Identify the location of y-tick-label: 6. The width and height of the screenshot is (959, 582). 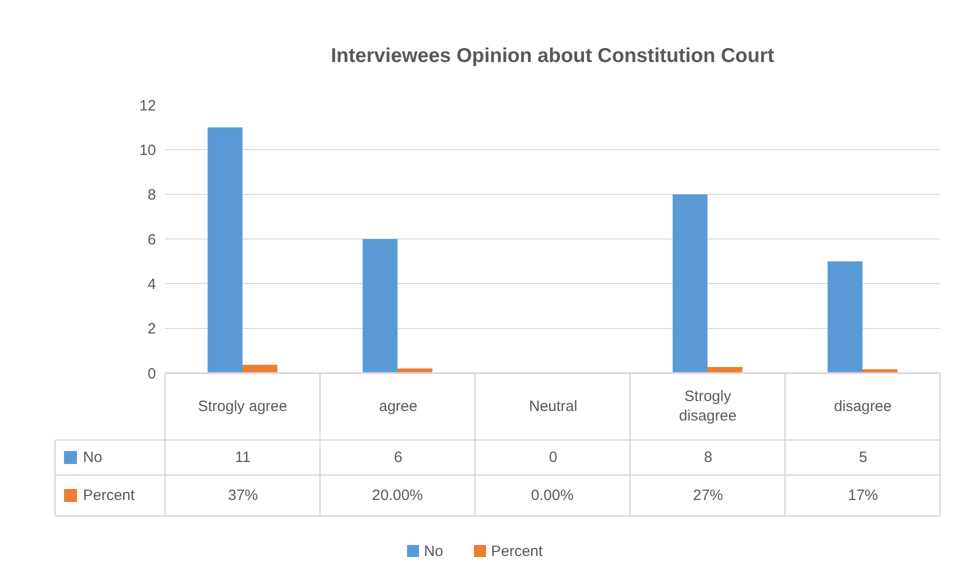
(152, 239).